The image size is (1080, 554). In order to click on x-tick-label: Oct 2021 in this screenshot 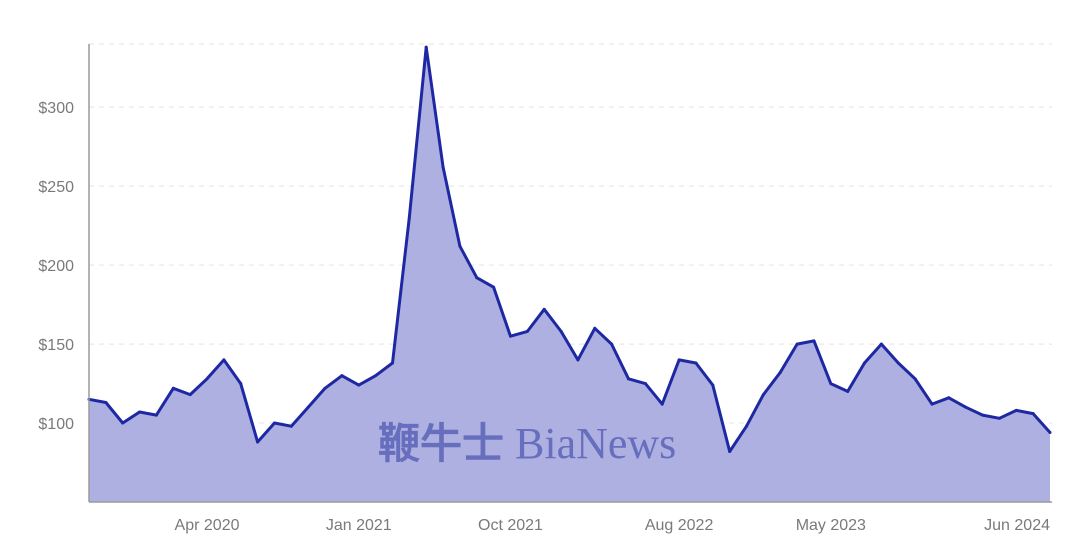, I will do `click(510, 525)`.